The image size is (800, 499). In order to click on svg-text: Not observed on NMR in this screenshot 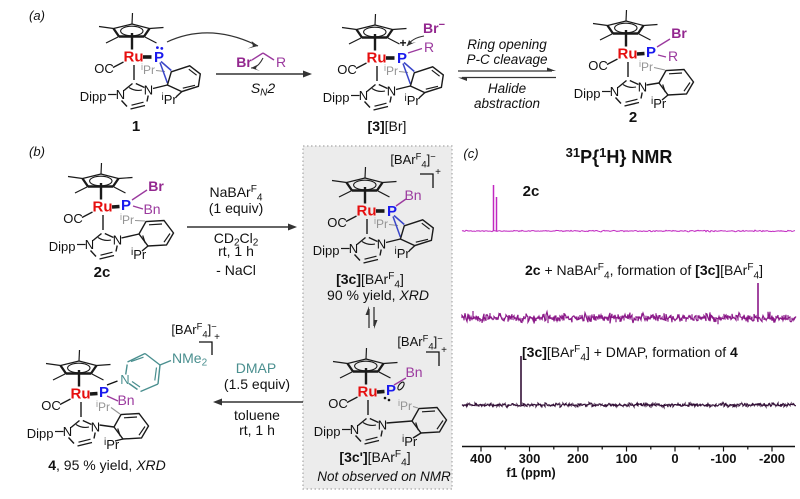, I will do `click(384, 476)`.